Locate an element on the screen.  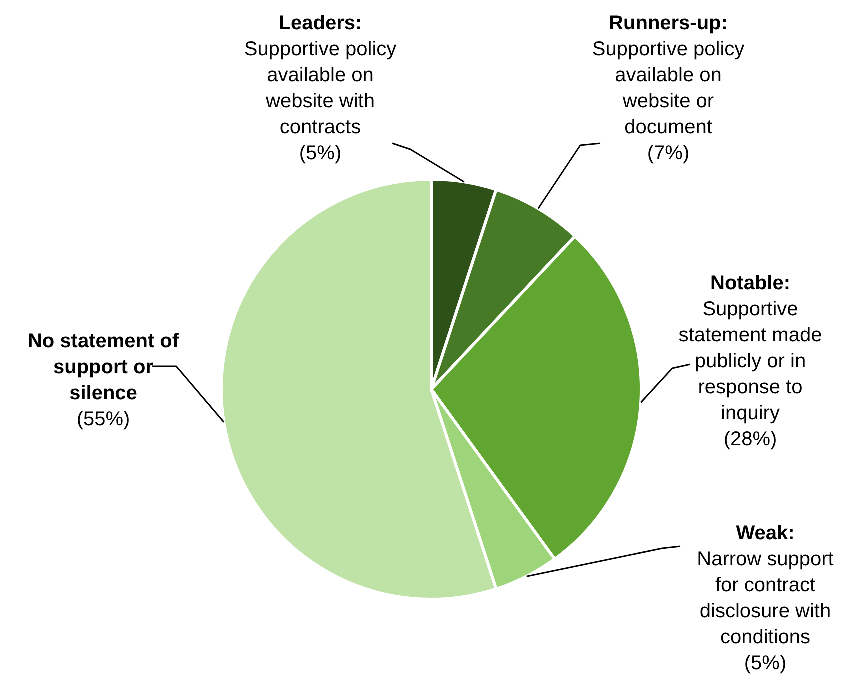
slice-label: Notable: Supportive statement made publicly or in response to inquiry is located at coordinates (750, 348).